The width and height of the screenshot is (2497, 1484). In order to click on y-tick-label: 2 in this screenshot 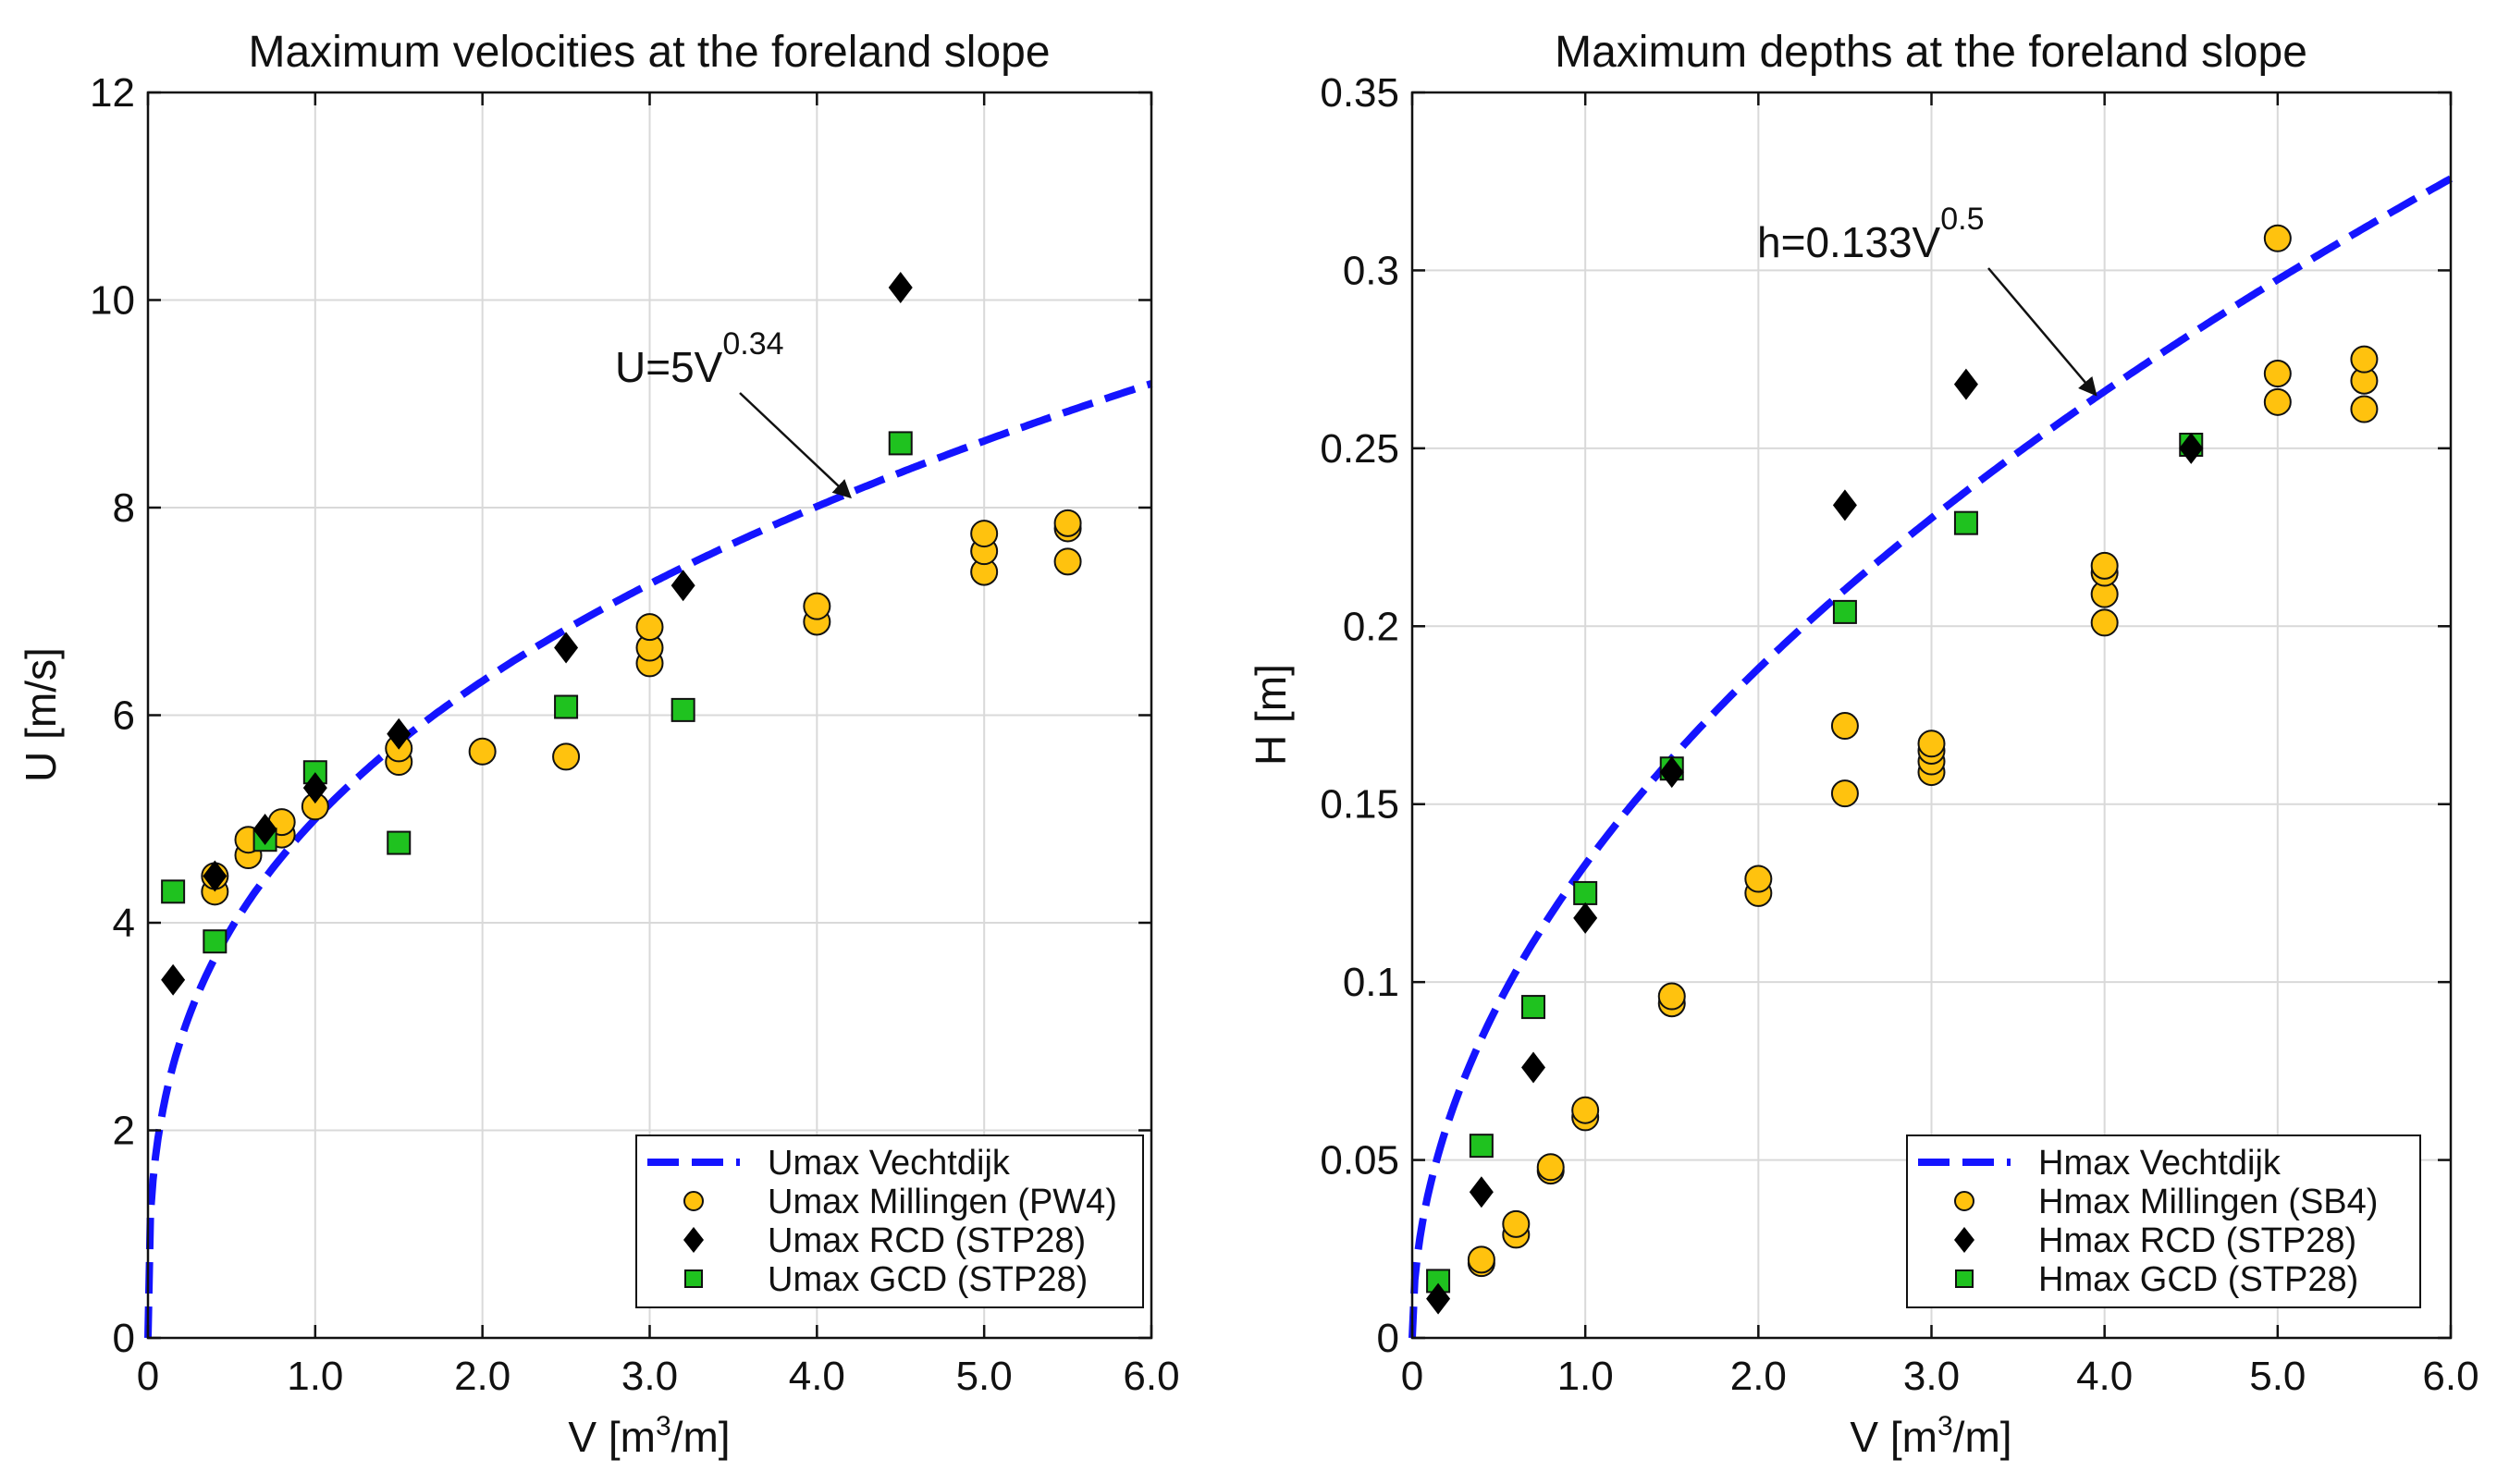, I will do `click(124, 1131)`.